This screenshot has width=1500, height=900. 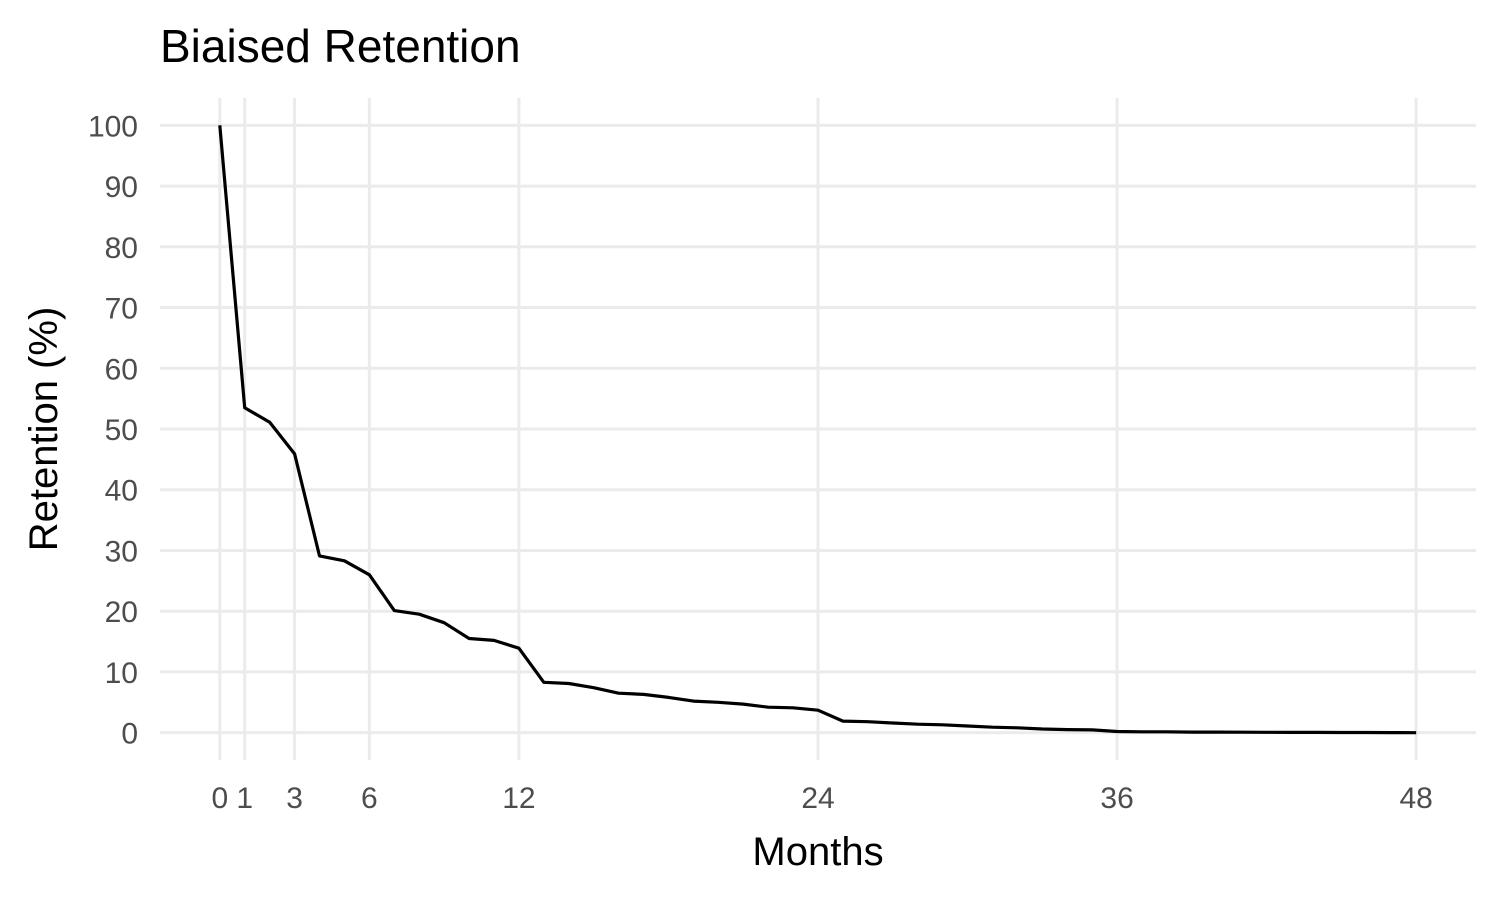 What do you see at coordinates (121, 612) in the screenshot?
I see `y-tick-label: 20` at bounding box center [121, 612].